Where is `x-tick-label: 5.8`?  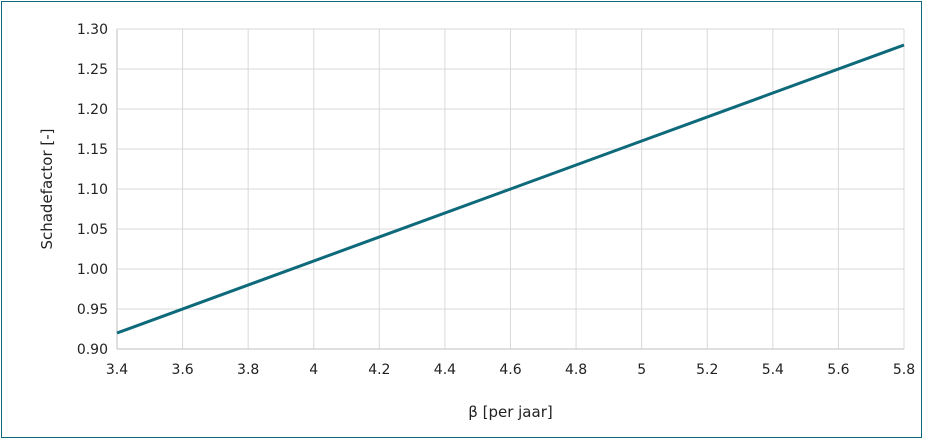
x-tick-label: 5.8 is located at coordinates (904, 370).